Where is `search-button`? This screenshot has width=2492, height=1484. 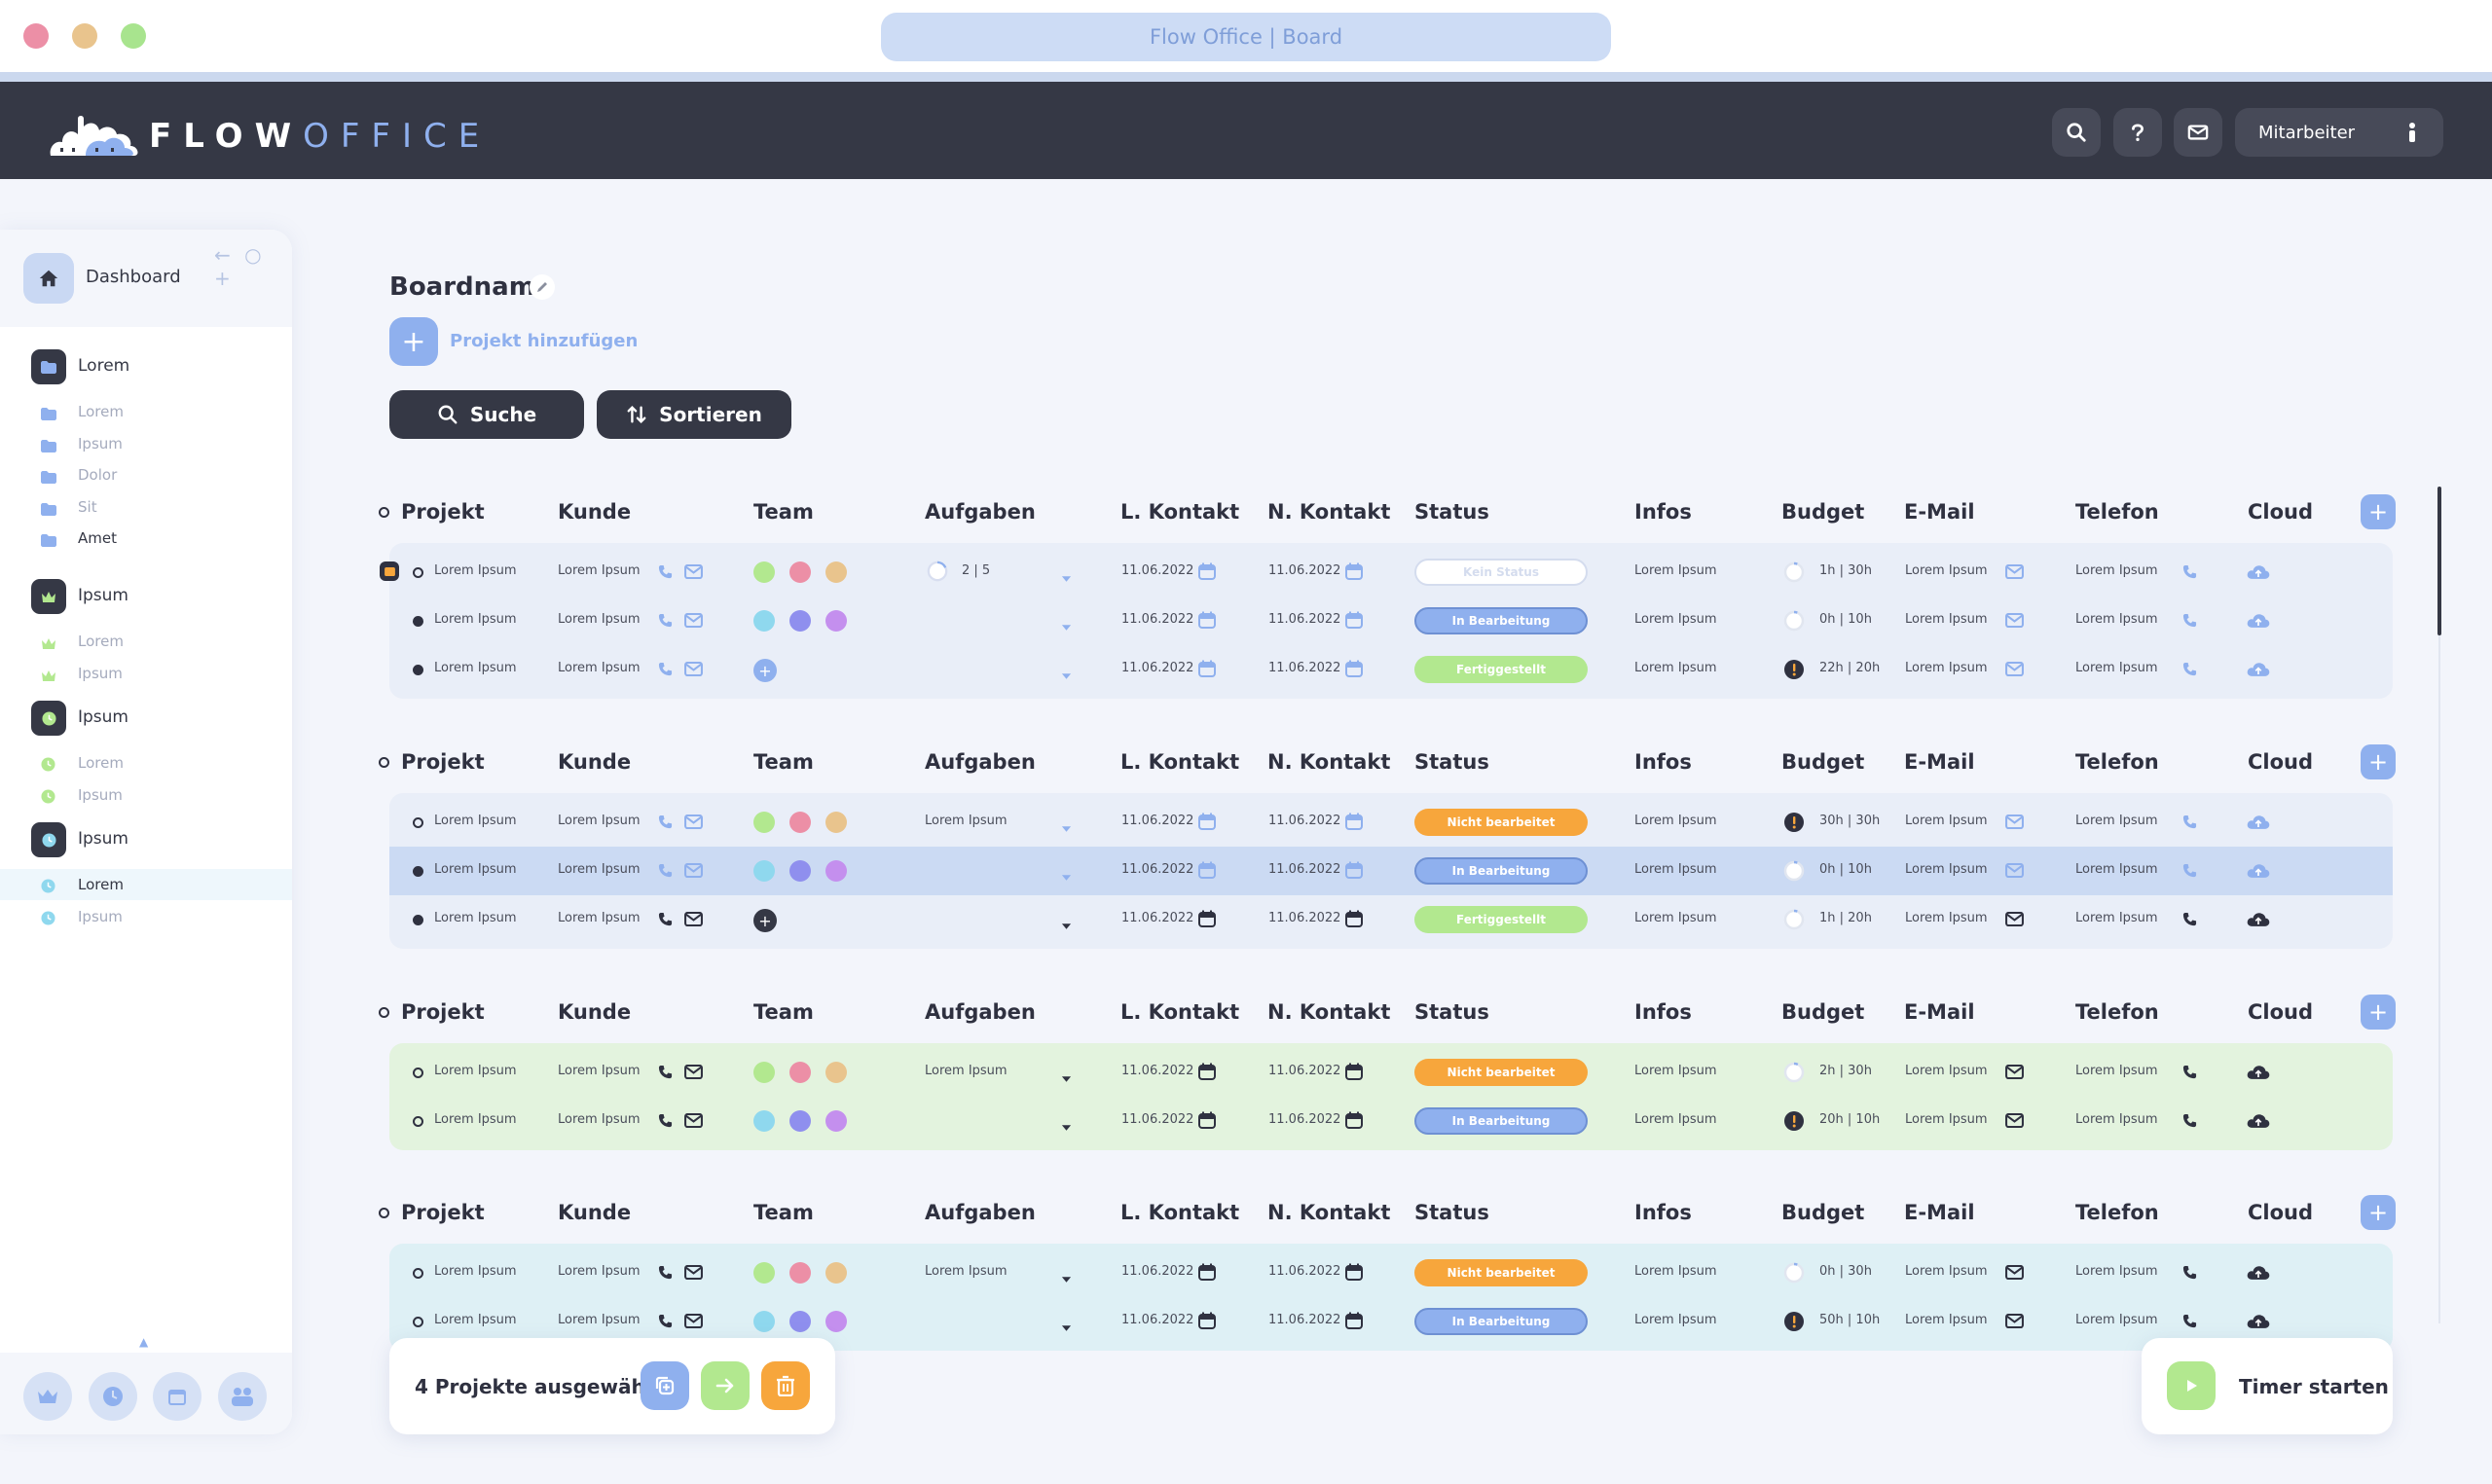
search-button is located at coordinates (2076, 133).